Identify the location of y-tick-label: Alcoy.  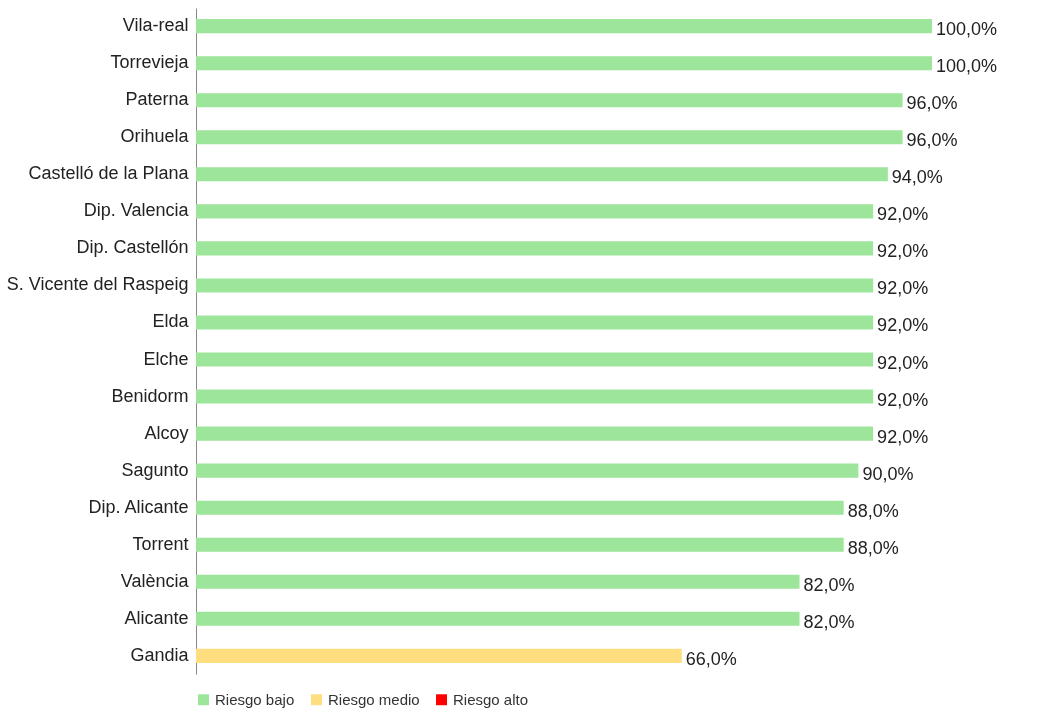
(166, 432).